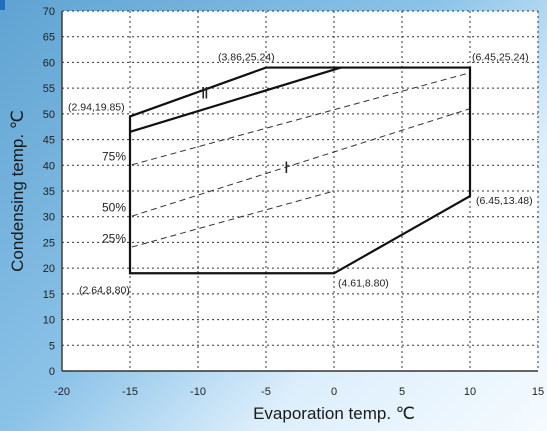  Describe the element at coordinates (402, 392) in the screenshot. I see `x-tick-label: 5` at that location.